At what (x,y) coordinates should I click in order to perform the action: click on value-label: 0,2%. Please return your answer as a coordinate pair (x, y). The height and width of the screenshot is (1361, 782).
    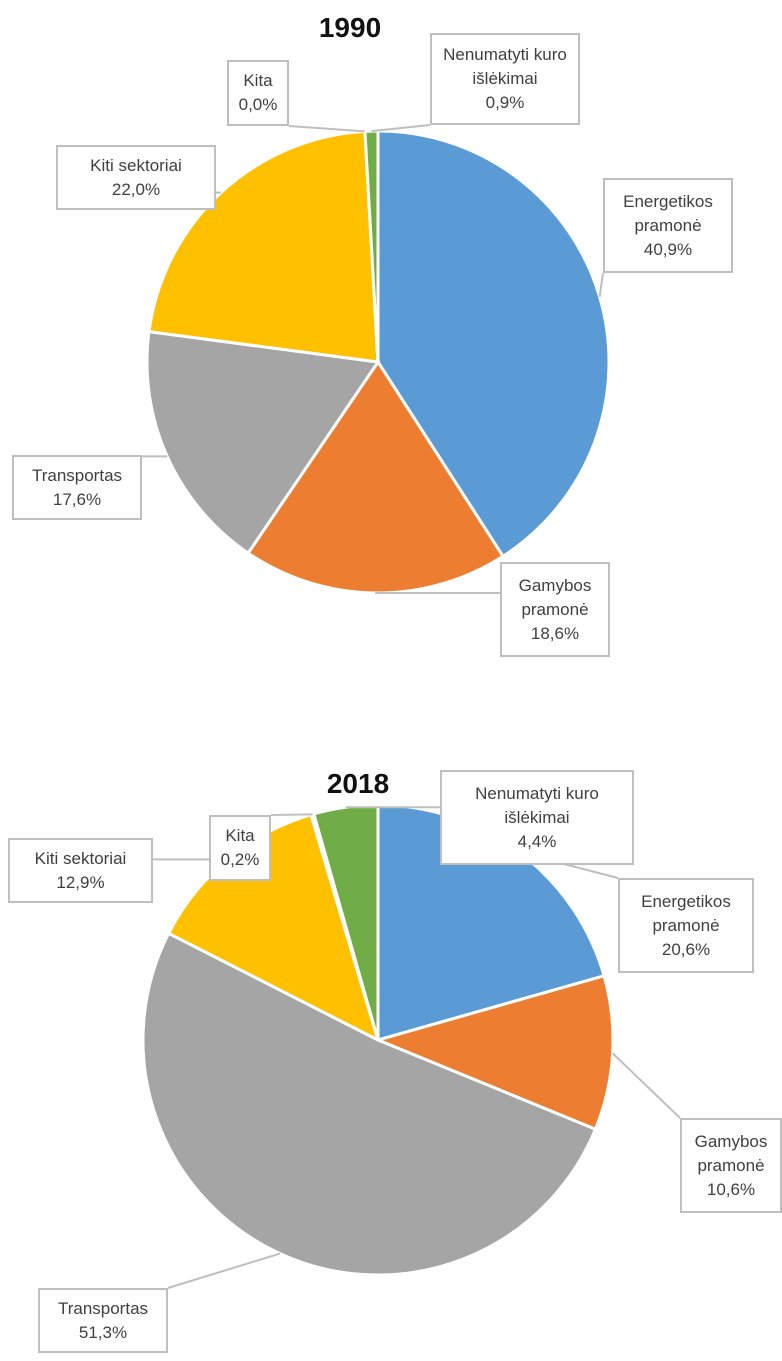
    Looking at the image, I should click on (240, 859).